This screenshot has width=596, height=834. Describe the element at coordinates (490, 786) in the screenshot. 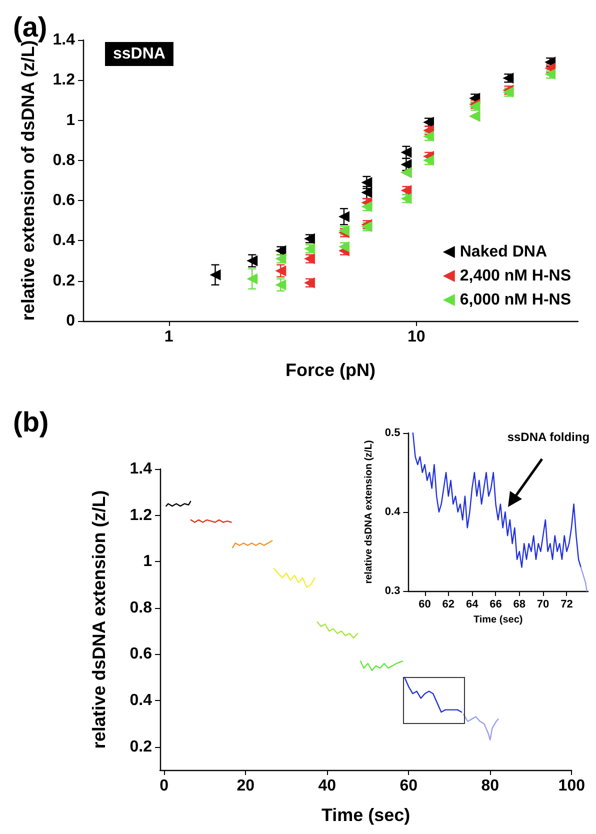

I see `x-tick-label: 80` at that location.